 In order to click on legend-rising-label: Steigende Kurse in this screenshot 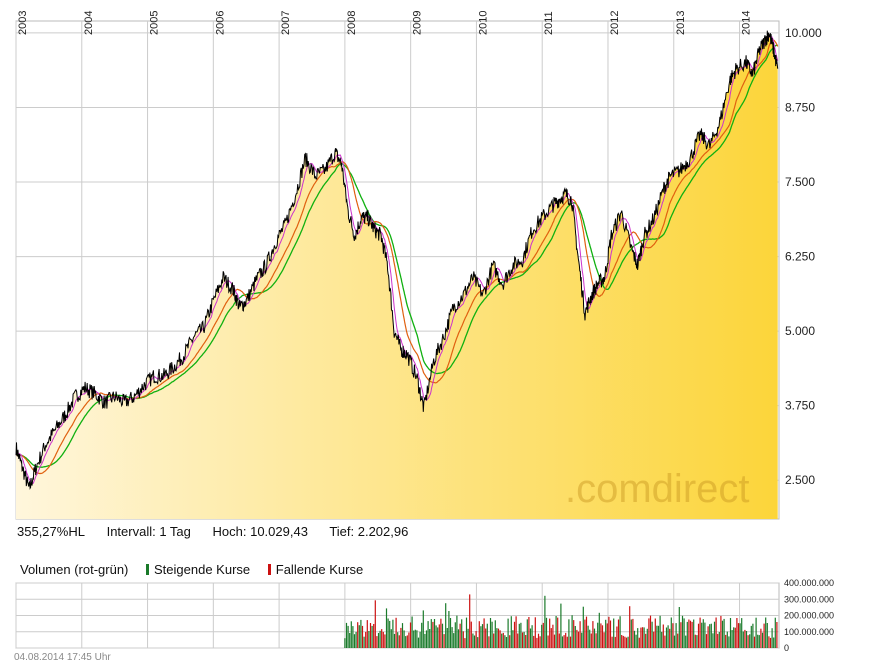, I will do `click(202, 569)`.